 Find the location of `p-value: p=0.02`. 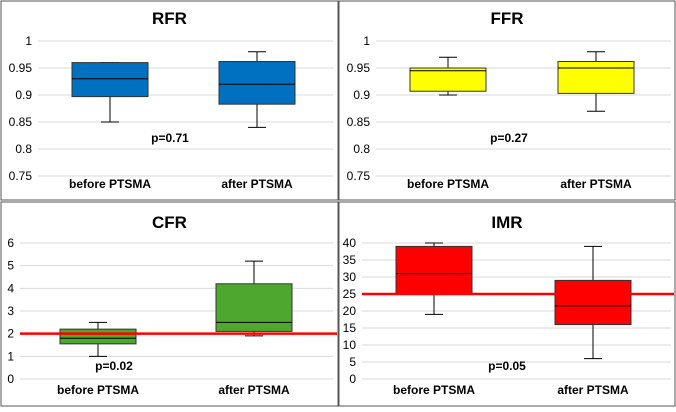

p-value: p=0.02 is located at coordinates (114, 366).